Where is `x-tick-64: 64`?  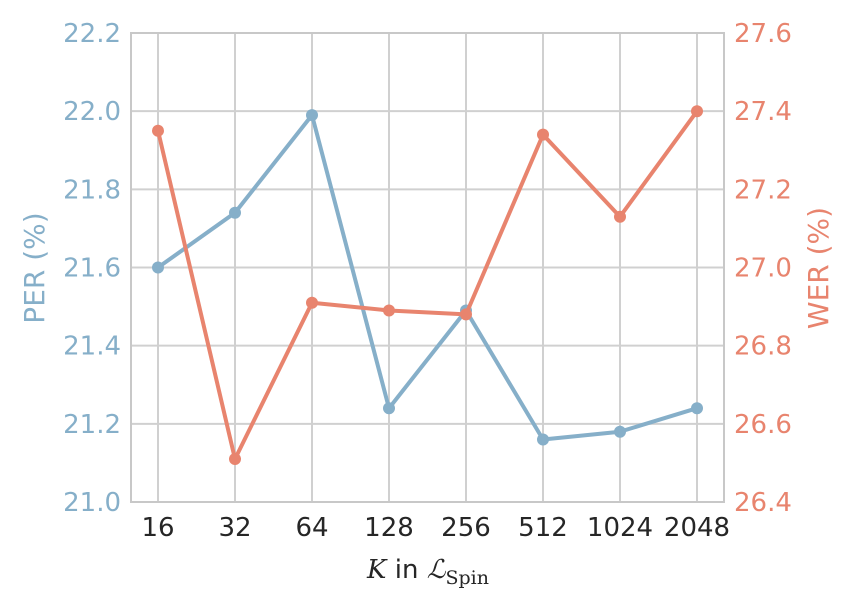
x-tick-64: 64 is located at coordinates (311, 528).